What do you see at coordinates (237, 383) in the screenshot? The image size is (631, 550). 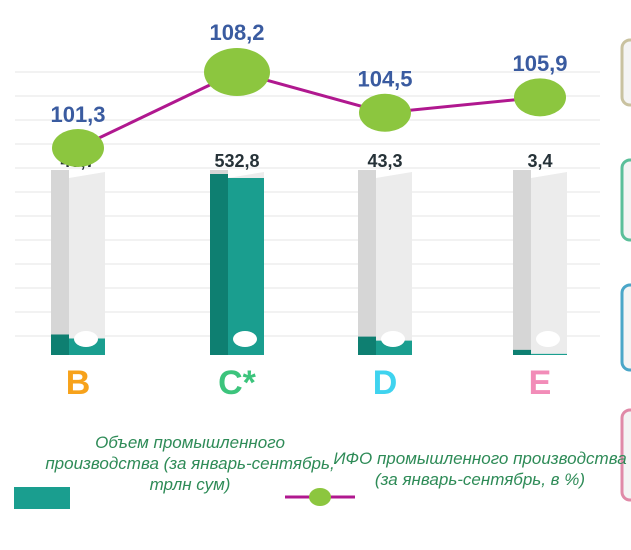 I see `category-label: C*` at bounding box center [237, 383].